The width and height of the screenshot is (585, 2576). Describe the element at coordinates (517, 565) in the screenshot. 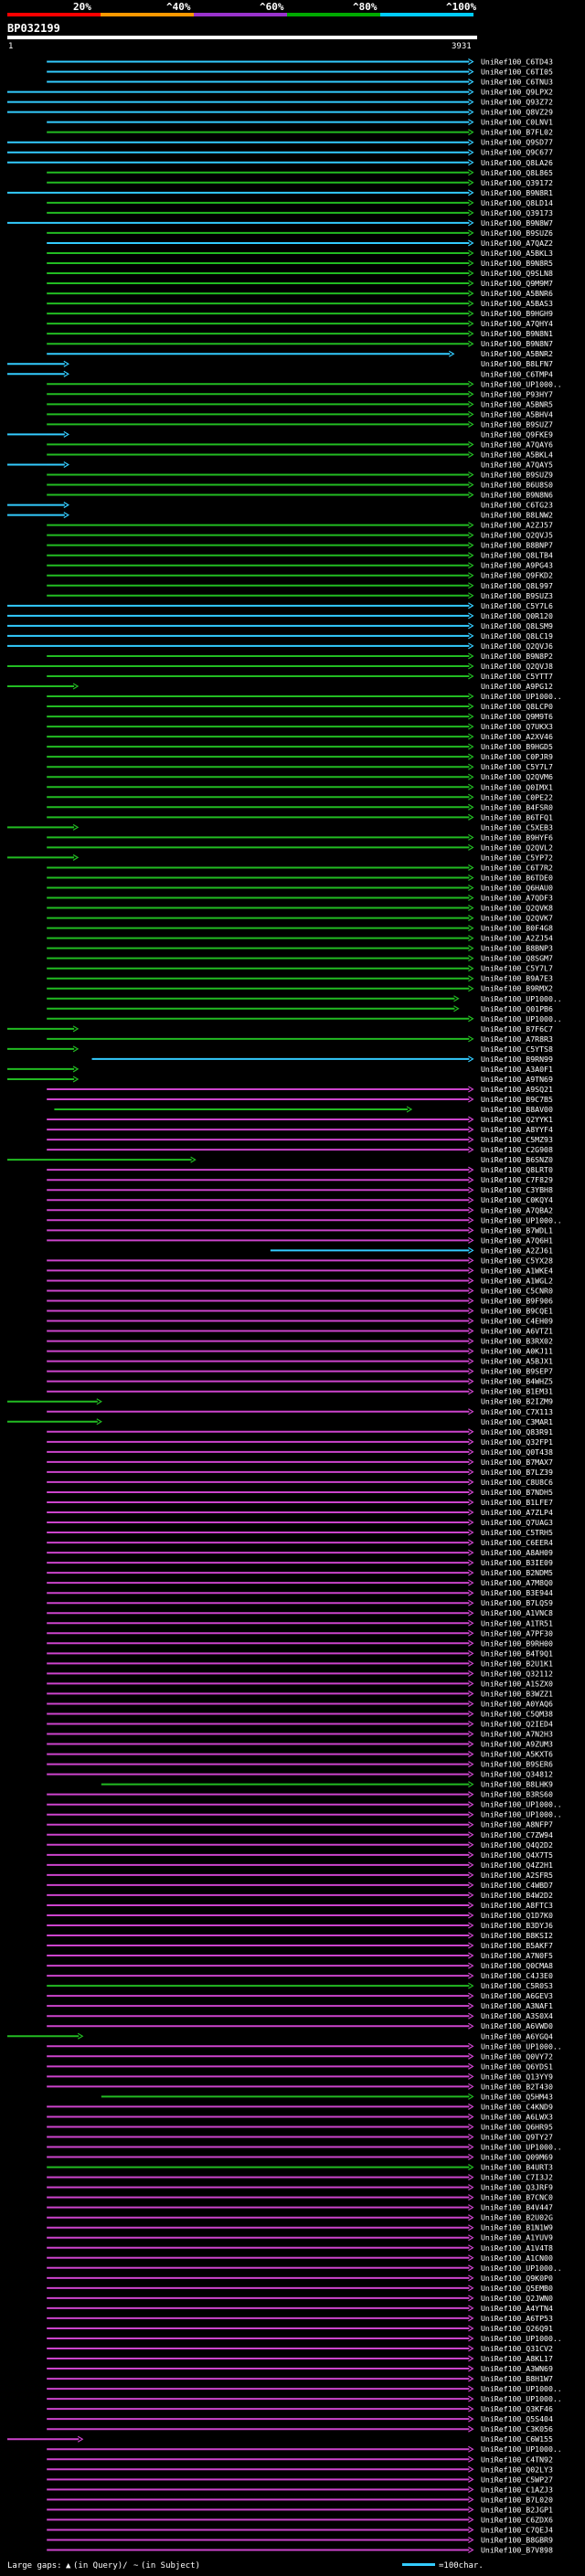

I see `hit-label: UniRef100_A9PG43` at that location.